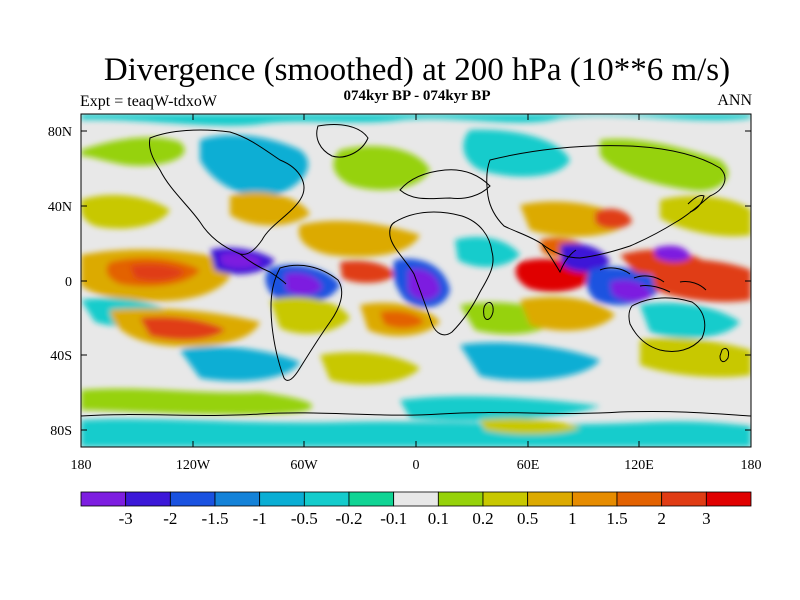 This screenshot has width=800, height=600. I want to click on lat-tick-label: 80N, so click(60, 132).